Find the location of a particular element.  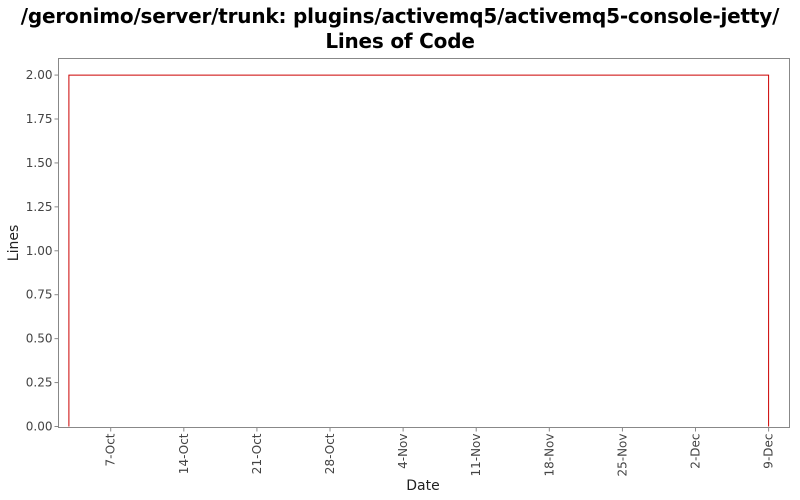

y-tick-label: 1.50 is located at coordinates (39, 163).